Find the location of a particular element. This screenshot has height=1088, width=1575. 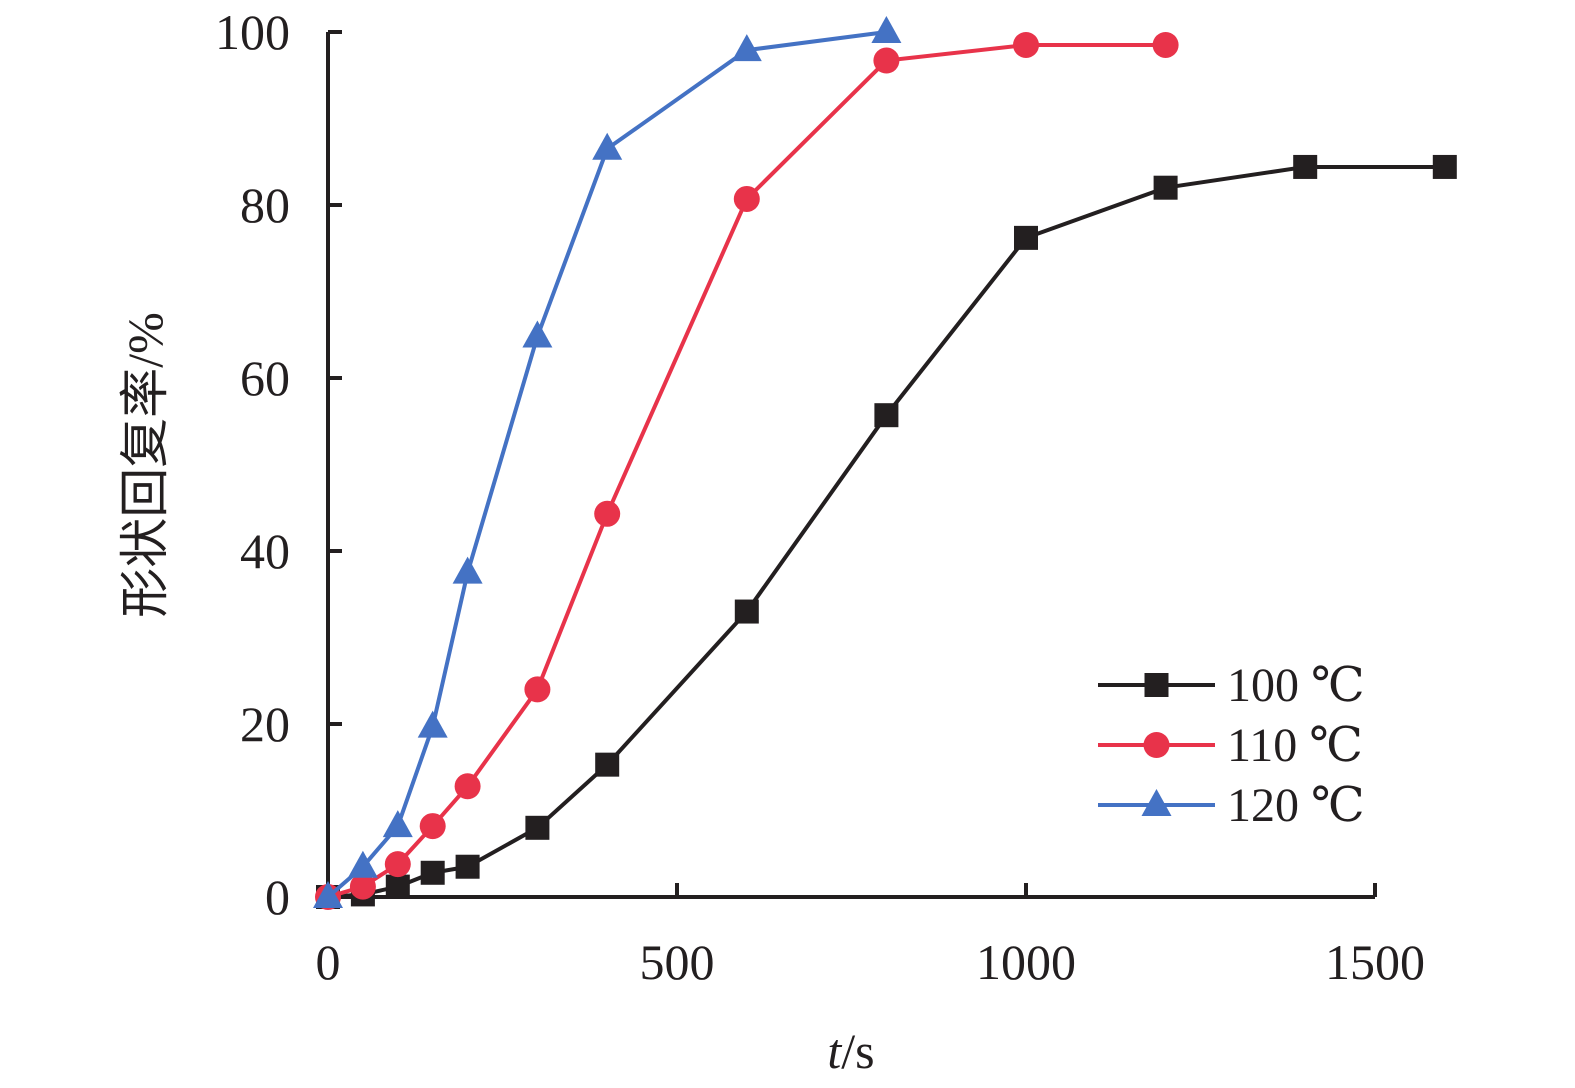

legend-entry: 110 ℃ is located at coordinates (1230, 745).